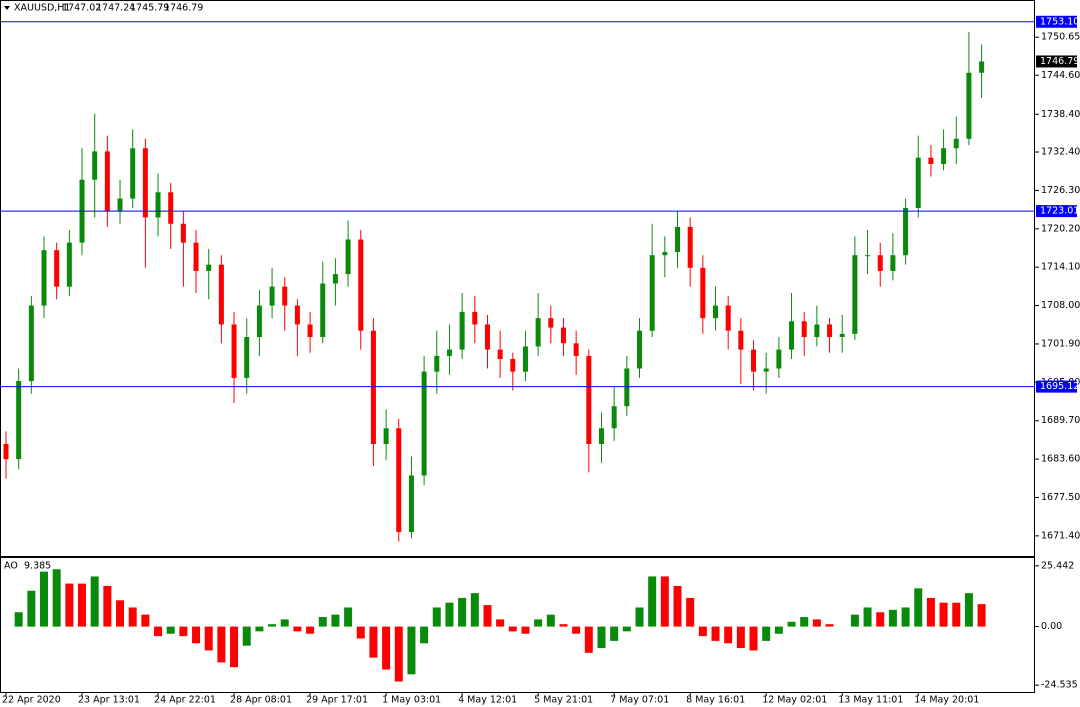  Describe the element at coordinates (337, 700) in the screenshot. I see `x-tick-label: 29 Apr 17:01` at that location.